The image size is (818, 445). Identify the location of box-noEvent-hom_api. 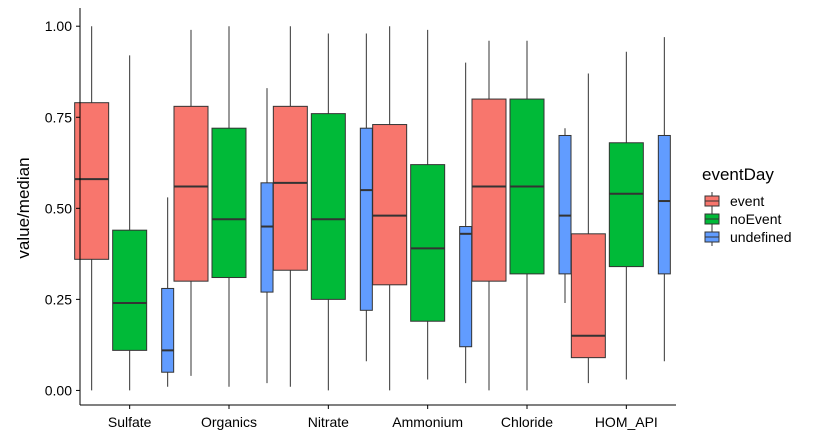
(626, 215).